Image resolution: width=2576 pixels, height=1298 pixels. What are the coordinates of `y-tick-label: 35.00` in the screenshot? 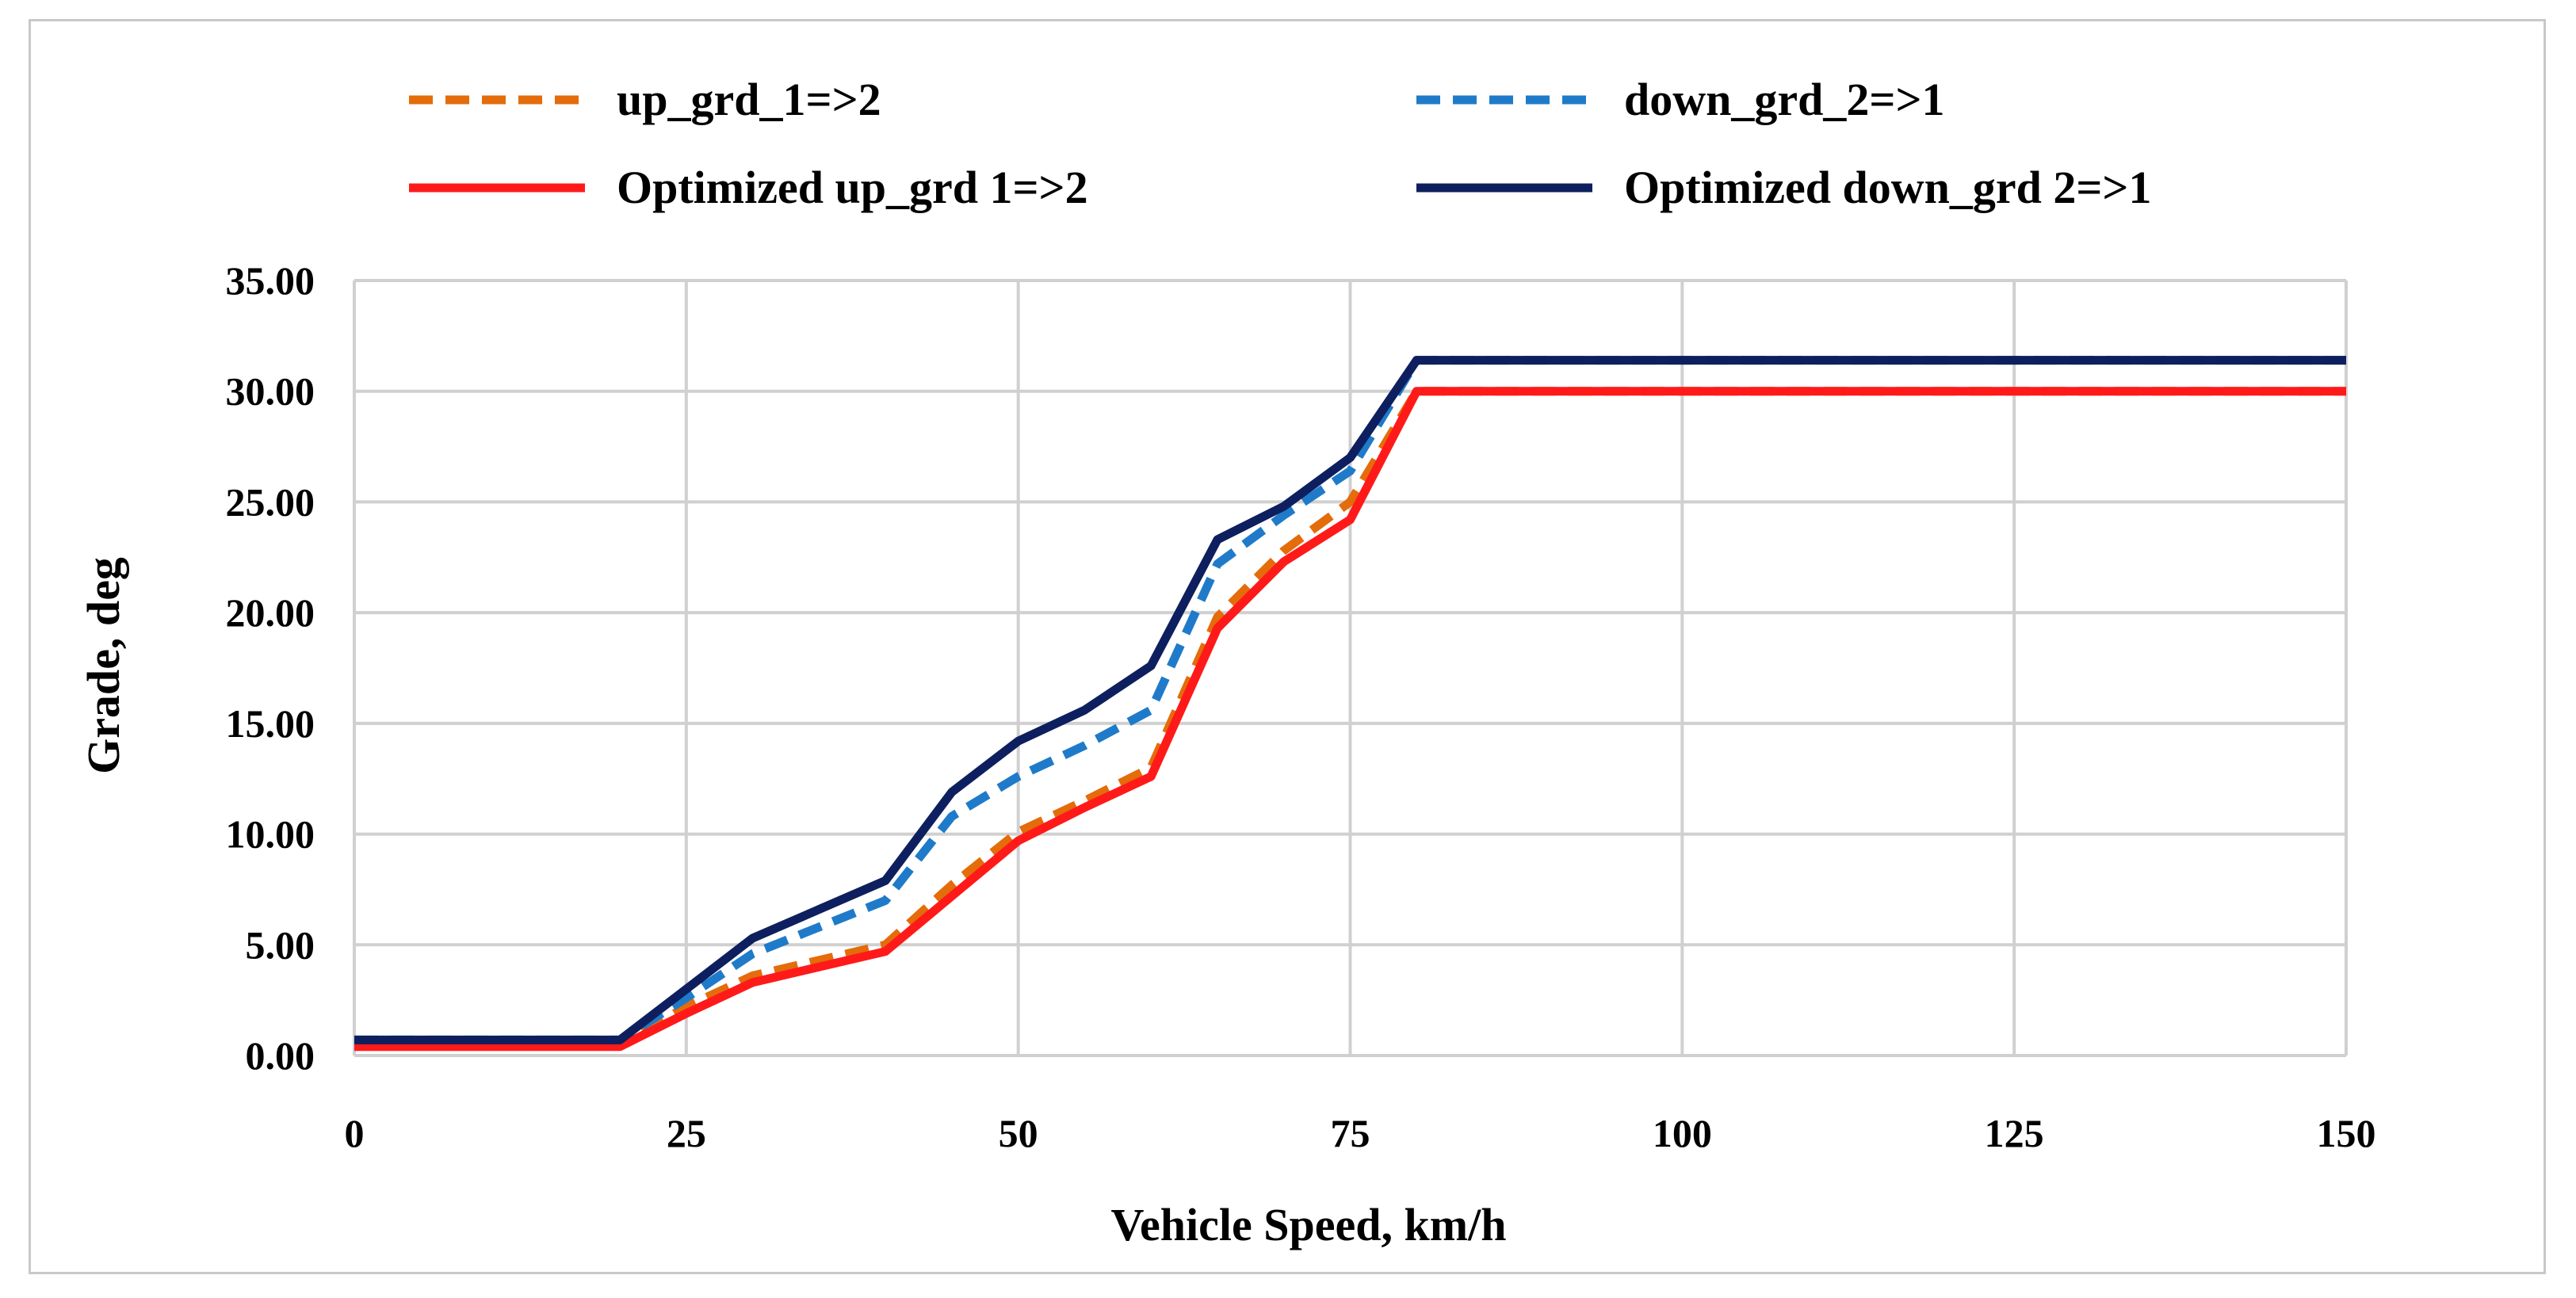 It's located at (270, 280).